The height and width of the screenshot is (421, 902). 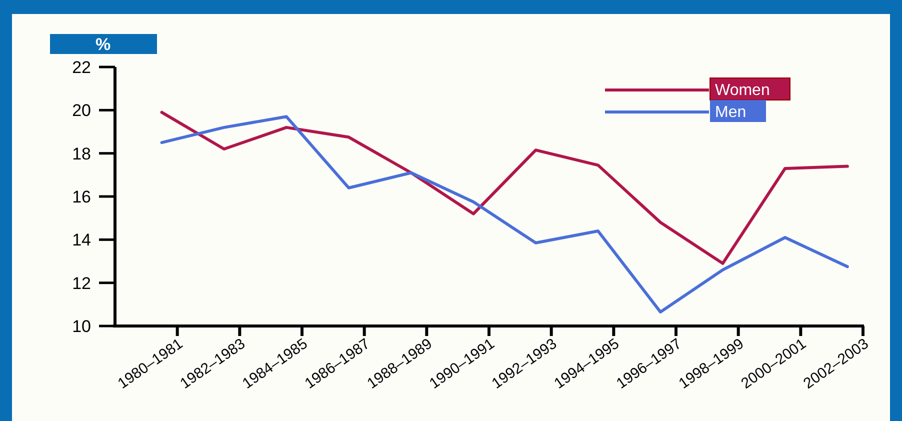 I want to click on y-tick-label: 22, so click(x=81, y=67).